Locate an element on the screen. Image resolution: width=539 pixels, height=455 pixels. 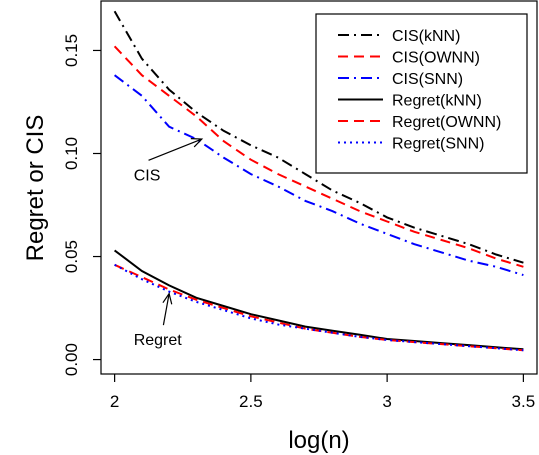
annotations: CIS Regret is located at coordinates (169, 243).